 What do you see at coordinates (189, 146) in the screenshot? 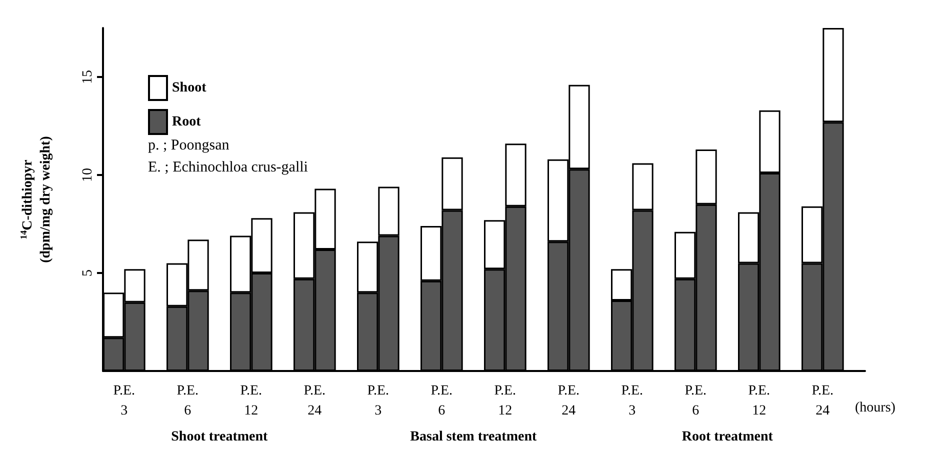
I see `annotation: p. ; Poongsan` at bounding box center [189, 146].